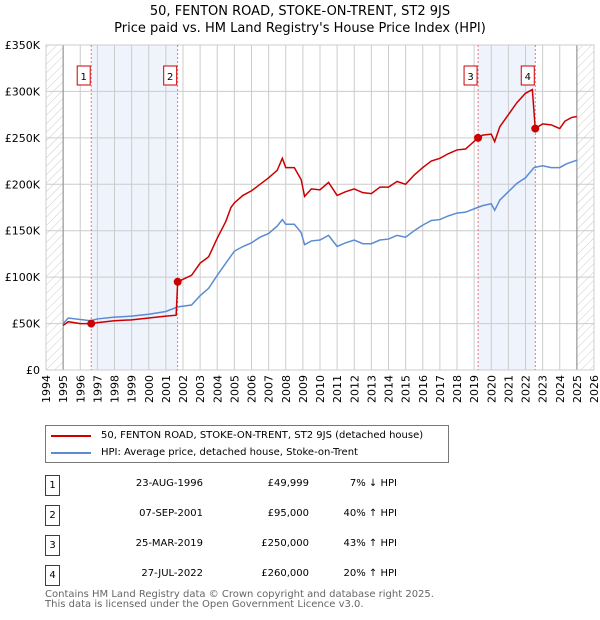 This screenshot has height=620, width=600. What do you see at coordinates (166, 389) in the screenshot?
I see `x-tick-label: 2001` at bounding box center [166, 389].